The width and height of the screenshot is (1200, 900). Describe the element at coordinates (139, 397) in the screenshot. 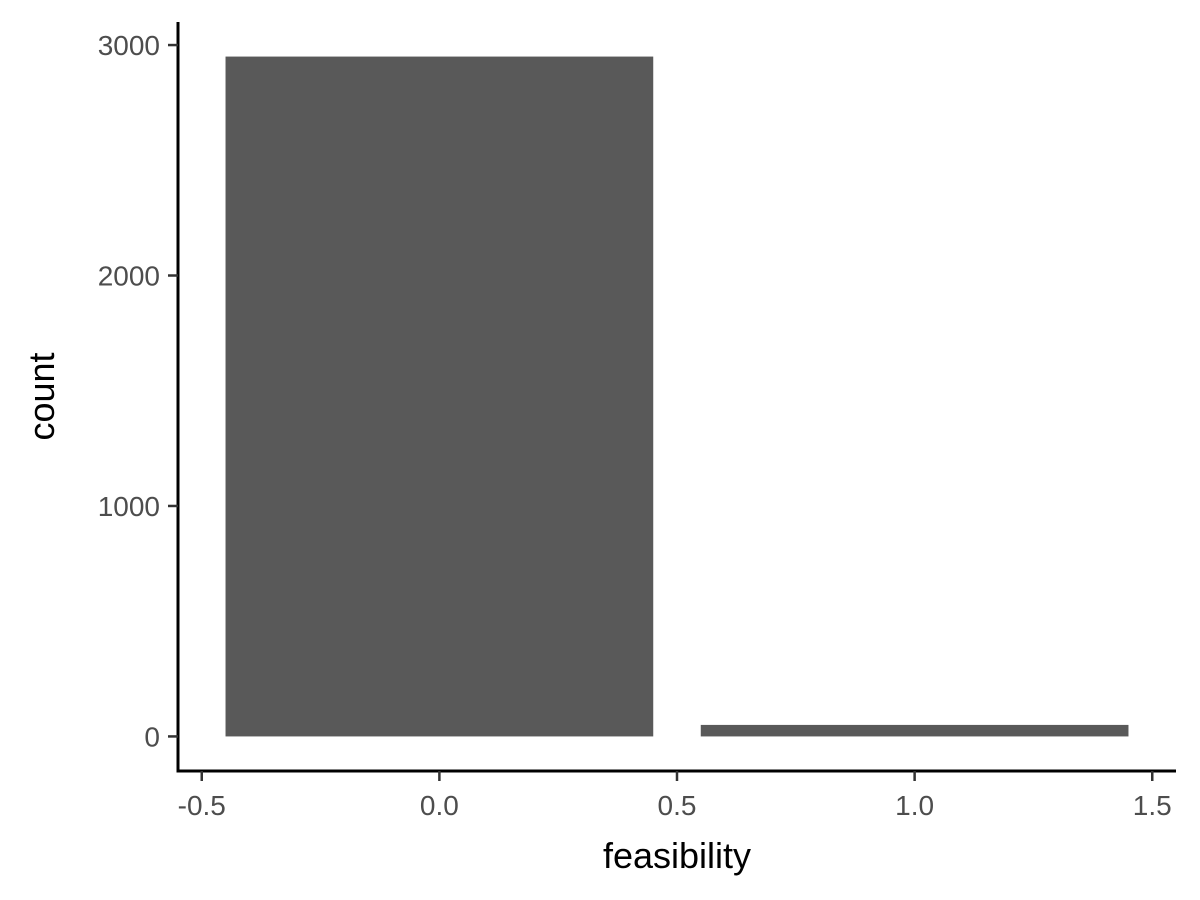

I see `y-axis: 0 1000 2000 3000` at that location.